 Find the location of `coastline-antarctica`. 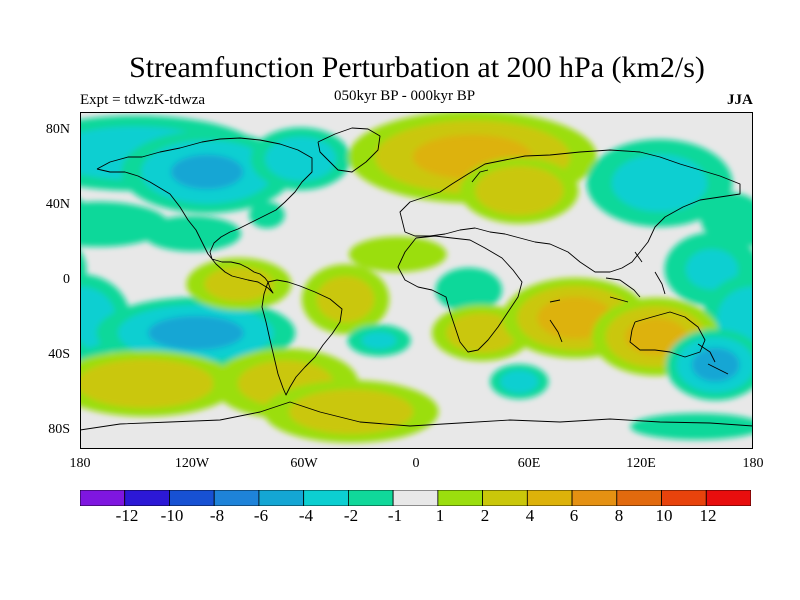

coastline-antarctica is located at coordinates (416, 416).